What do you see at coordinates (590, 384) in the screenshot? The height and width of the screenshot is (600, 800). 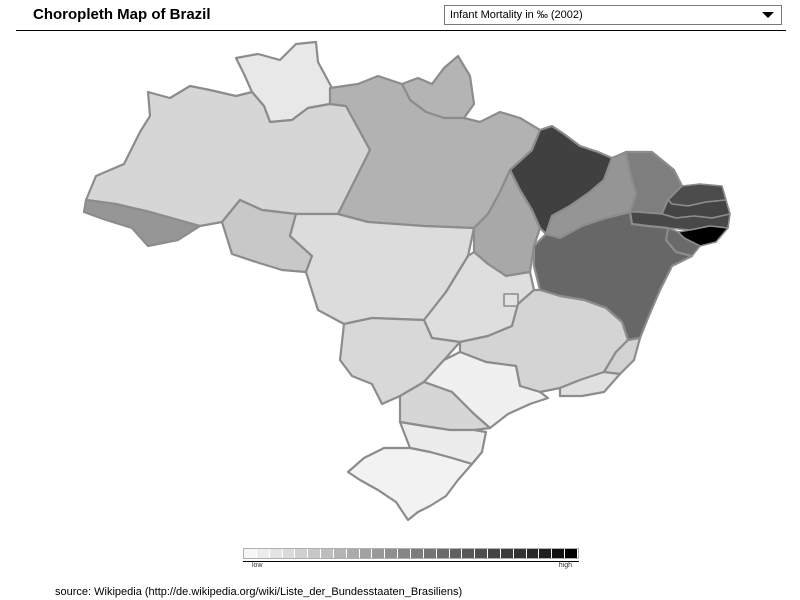 I see `state-rio-de-janeiro` at bounding box center [590, 384].